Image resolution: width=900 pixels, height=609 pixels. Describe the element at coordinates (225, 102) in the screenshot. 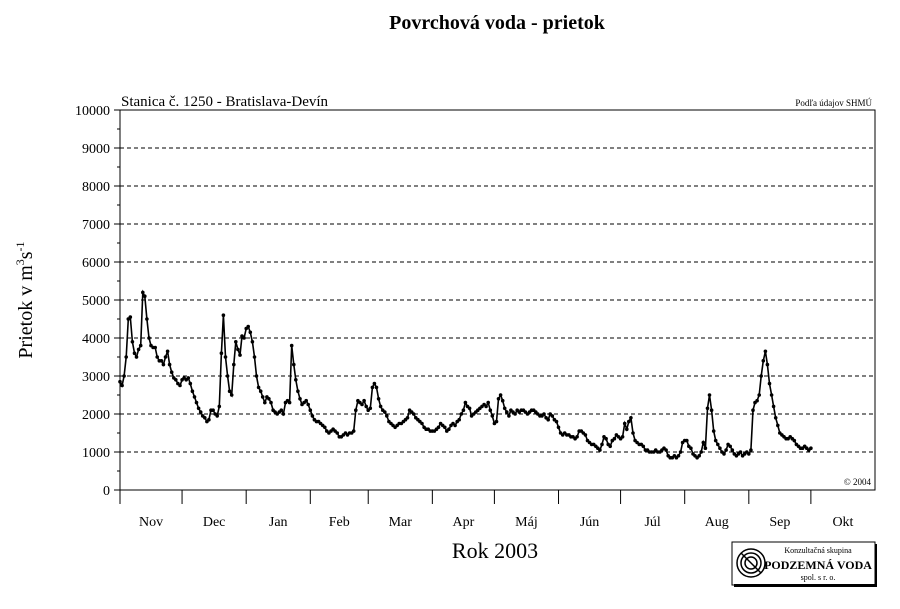

I see `station-label: Stanica č. 1250 - Bratislava-Devín` at that location.